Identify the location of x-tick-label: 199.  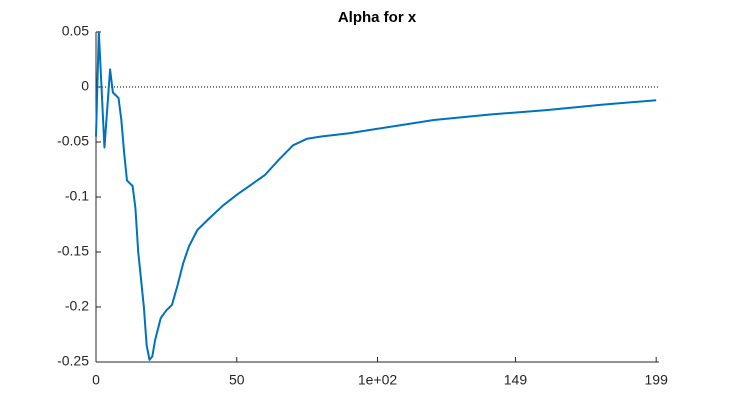
(657, 380).